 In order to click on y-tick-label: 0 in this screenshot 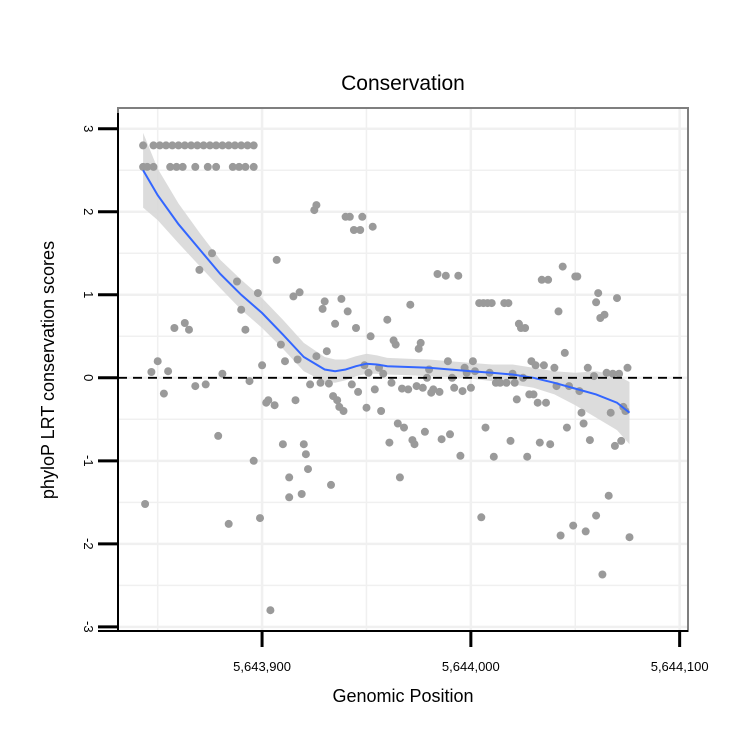, I will do `click(88, 377)`.